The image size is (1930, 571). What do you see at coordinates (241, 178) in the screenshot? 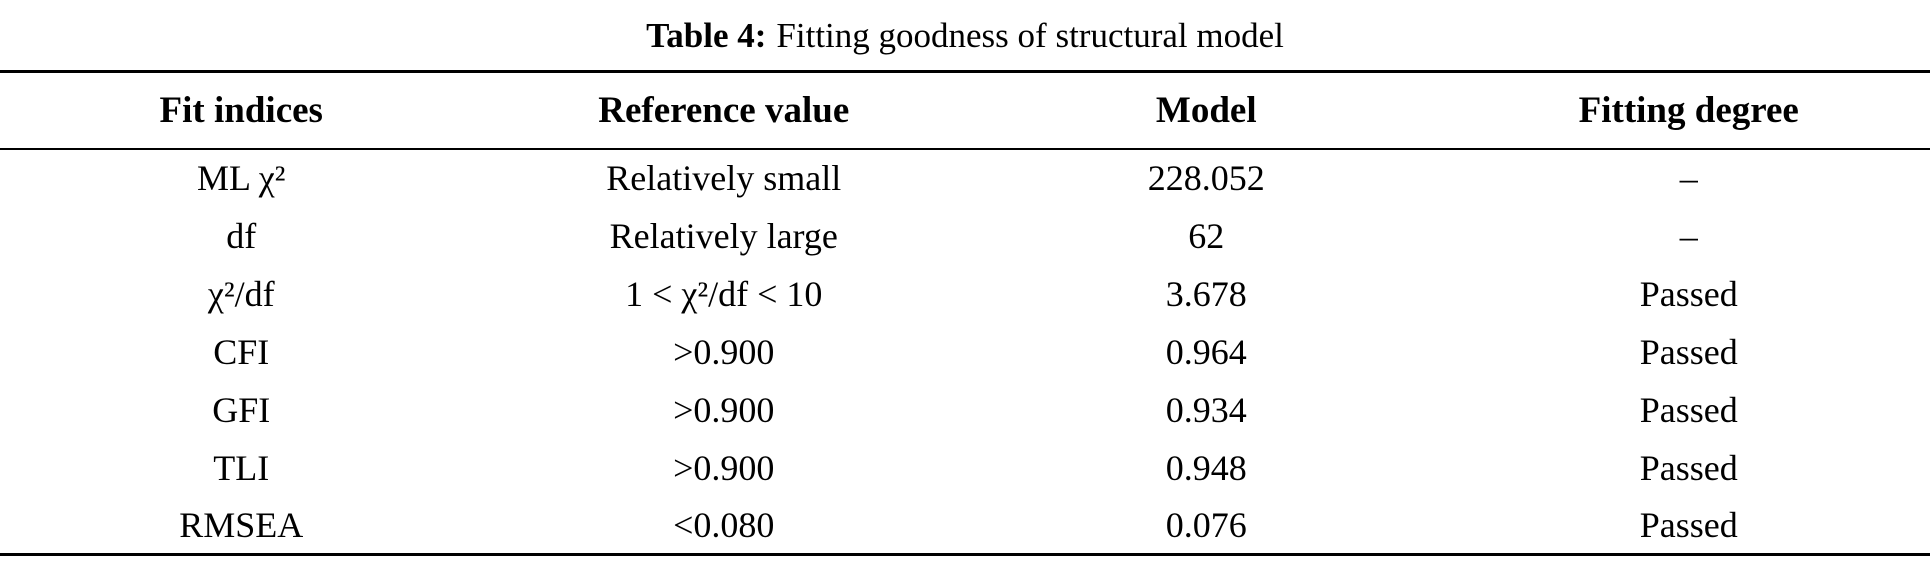
I see `cell-fit-index: ML χ²` at bounding box center [241, 178].